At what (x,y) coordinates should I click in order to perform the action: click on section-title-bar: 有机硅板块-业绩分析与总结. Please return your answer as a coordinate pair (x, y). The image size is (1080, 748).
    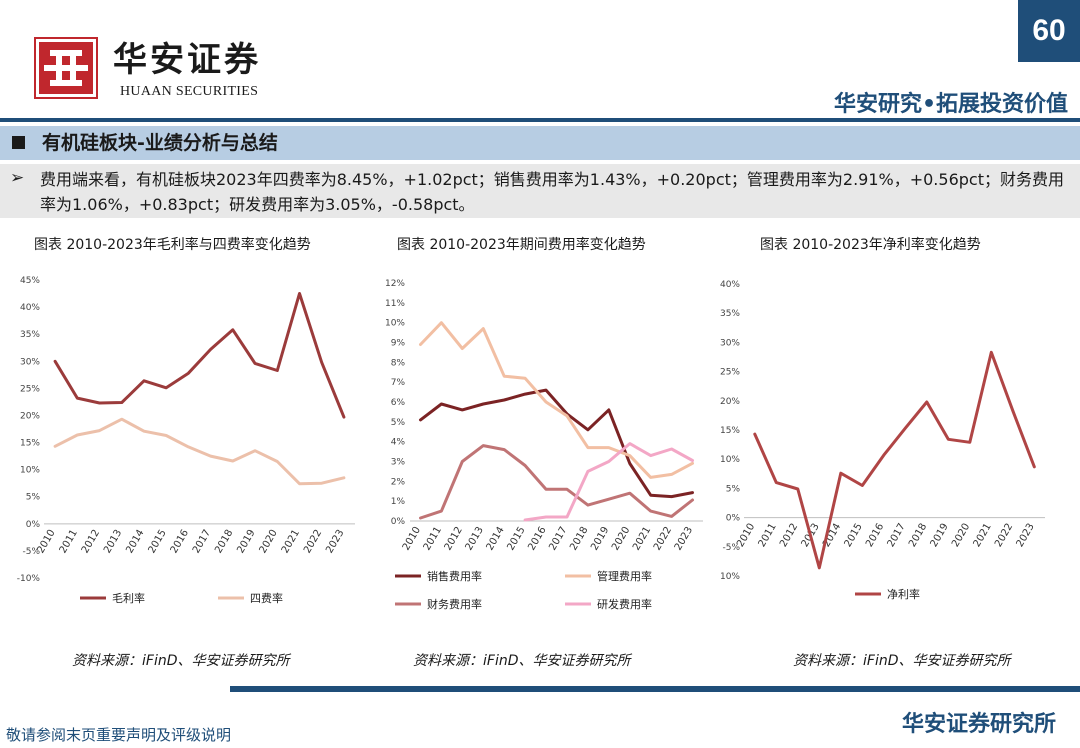
    Looking at the image, I should click on (540, 143).